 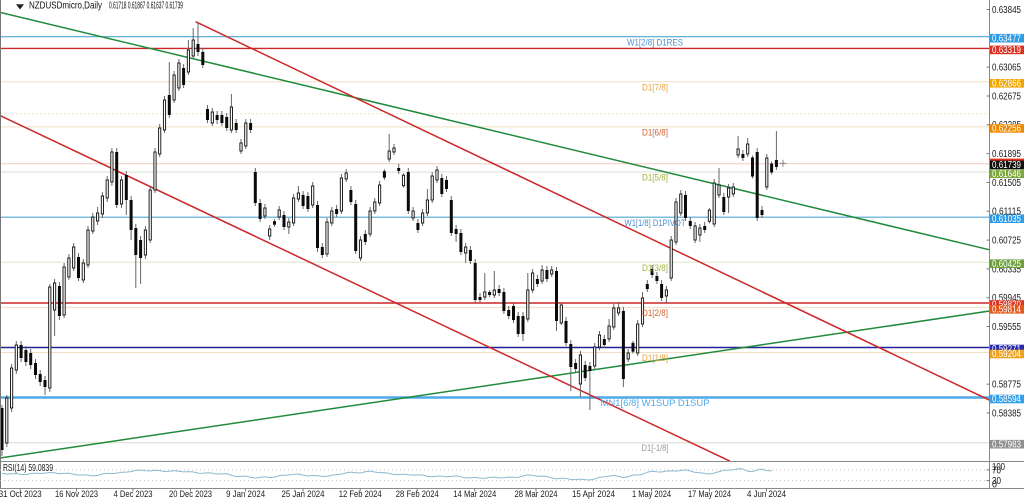 What do you see at coordinates (1006, 38) in the screenshot?
I see `svg-text: 0.63477` at bounding box center [1006, 38].